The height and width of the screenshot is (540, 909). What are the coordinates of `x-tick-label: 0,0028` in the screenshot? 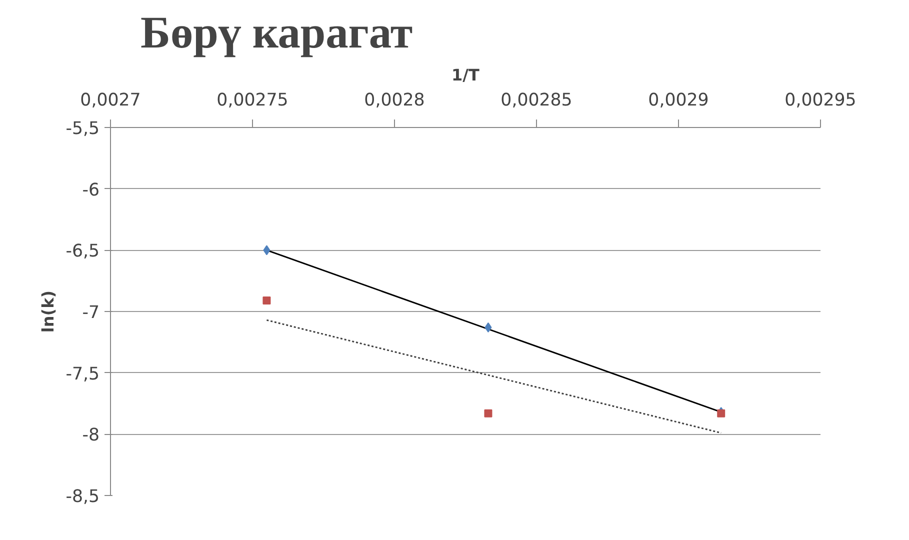 It's located at (394, 100).